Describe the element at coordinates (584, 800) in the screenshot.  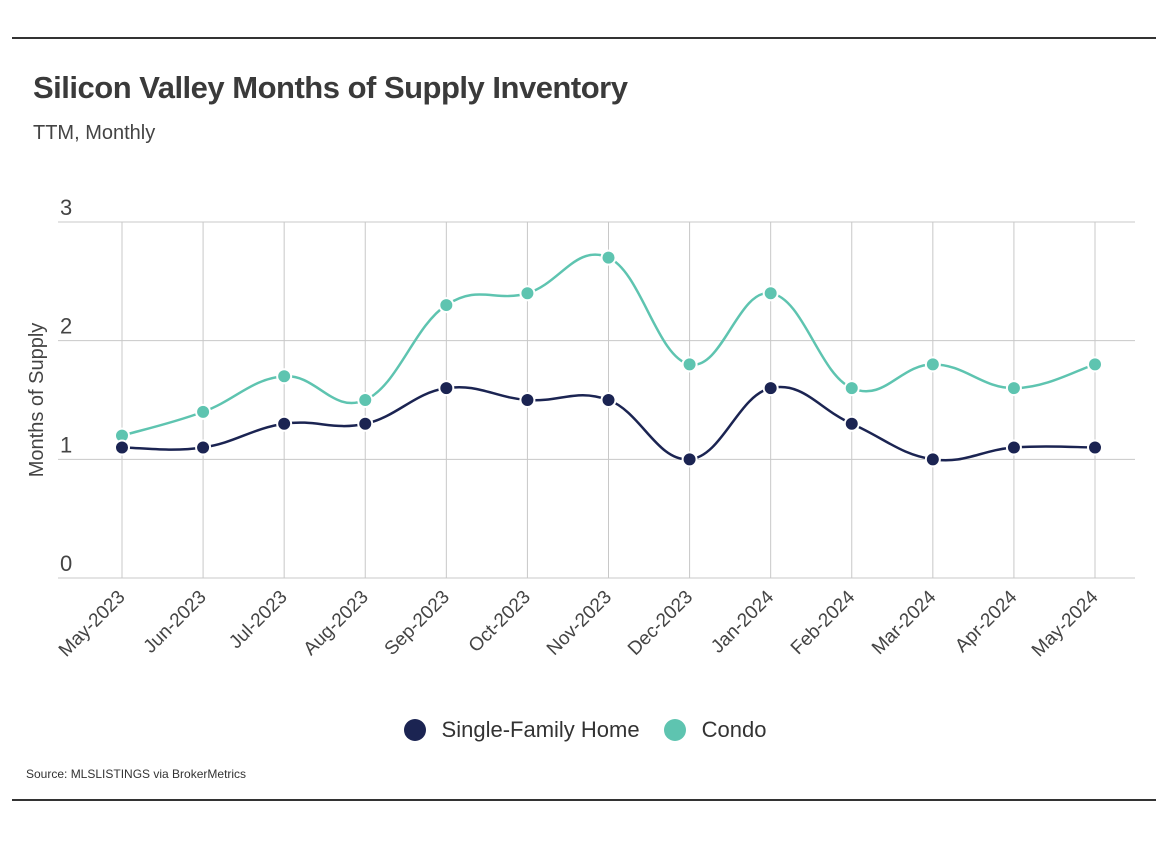
I see `bottom-rule` at that location.